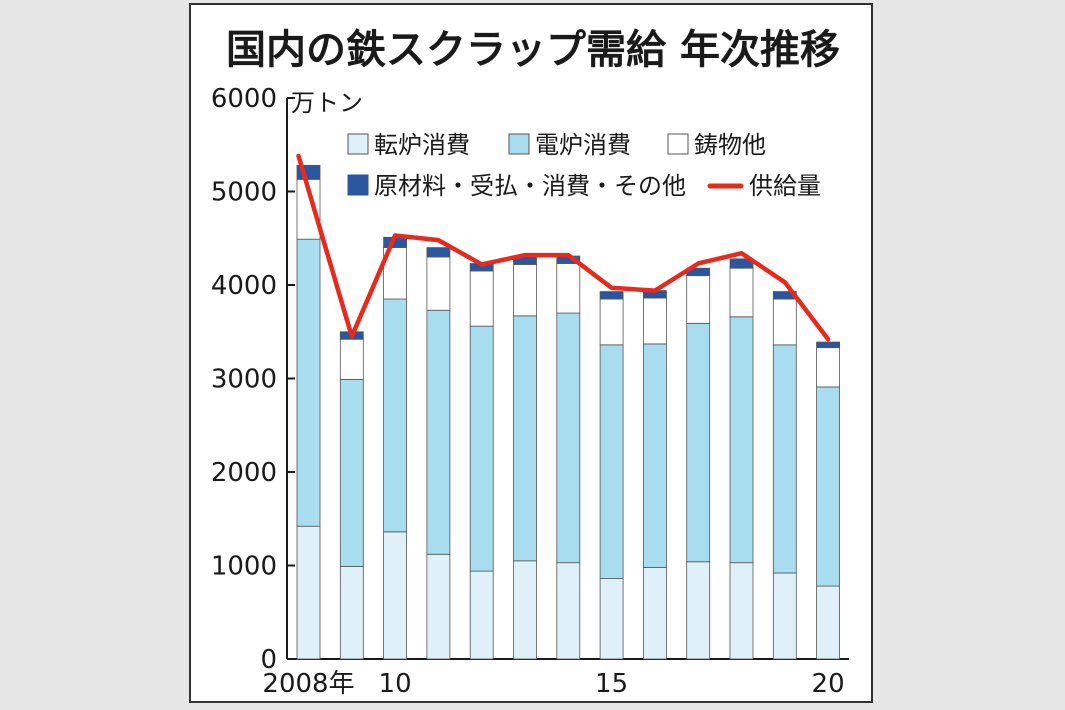 This screenshot has width=1065, height=710. I want to click on y-tick-label: 0, so click(268, 660).